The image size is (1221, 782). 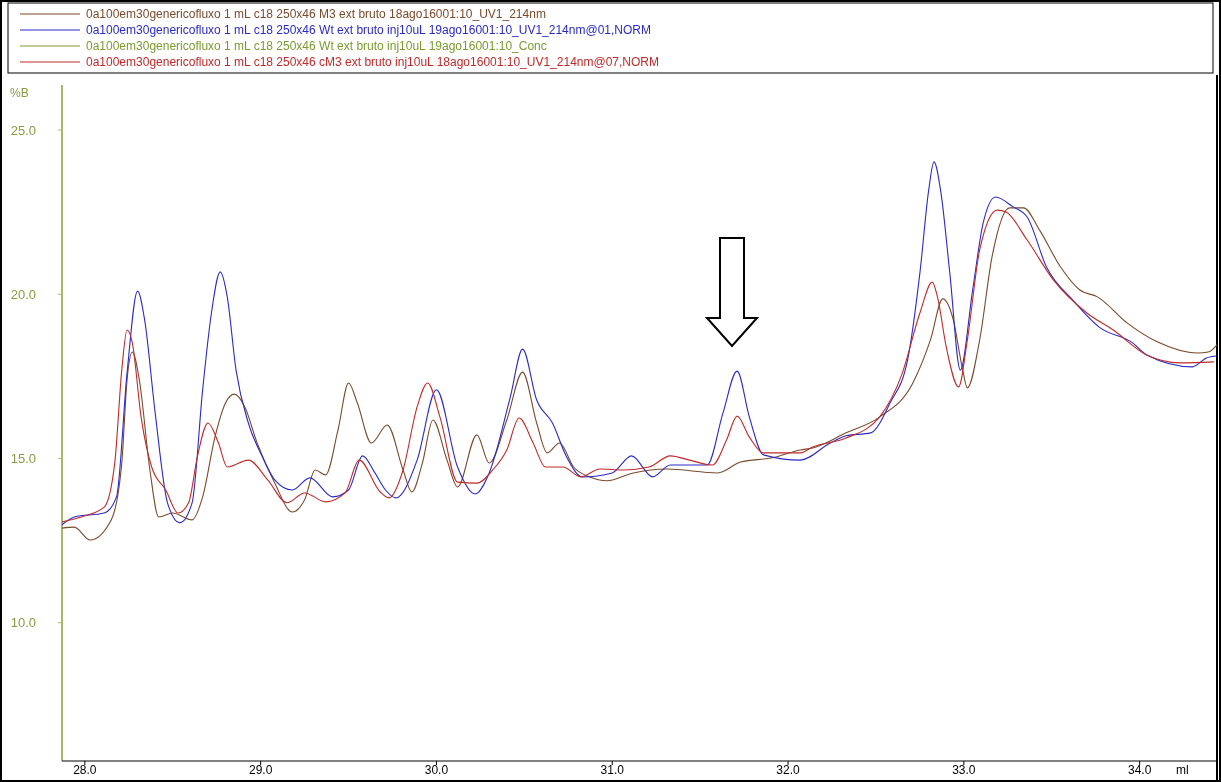 I want to click on x-tick-label: 28.0, so click(x=85, y=770).